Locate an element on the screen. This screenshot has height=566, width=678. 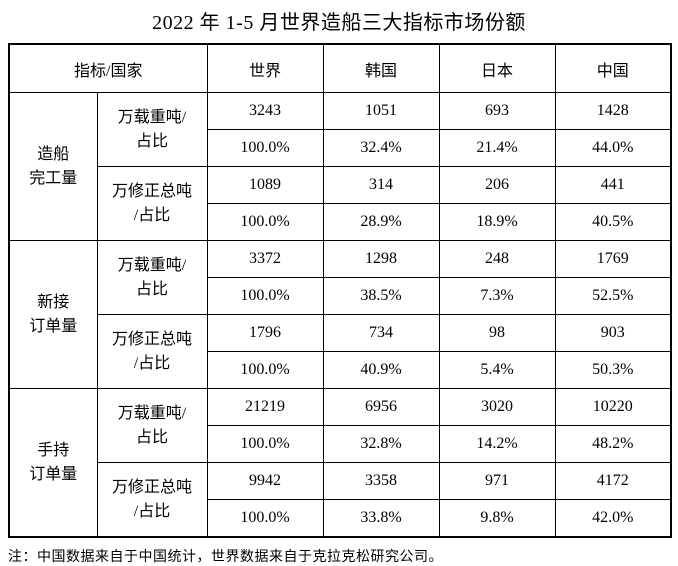
table-row: 100.0% 32.4% 21.4% 44.0% is located at coordinates (340, 148).